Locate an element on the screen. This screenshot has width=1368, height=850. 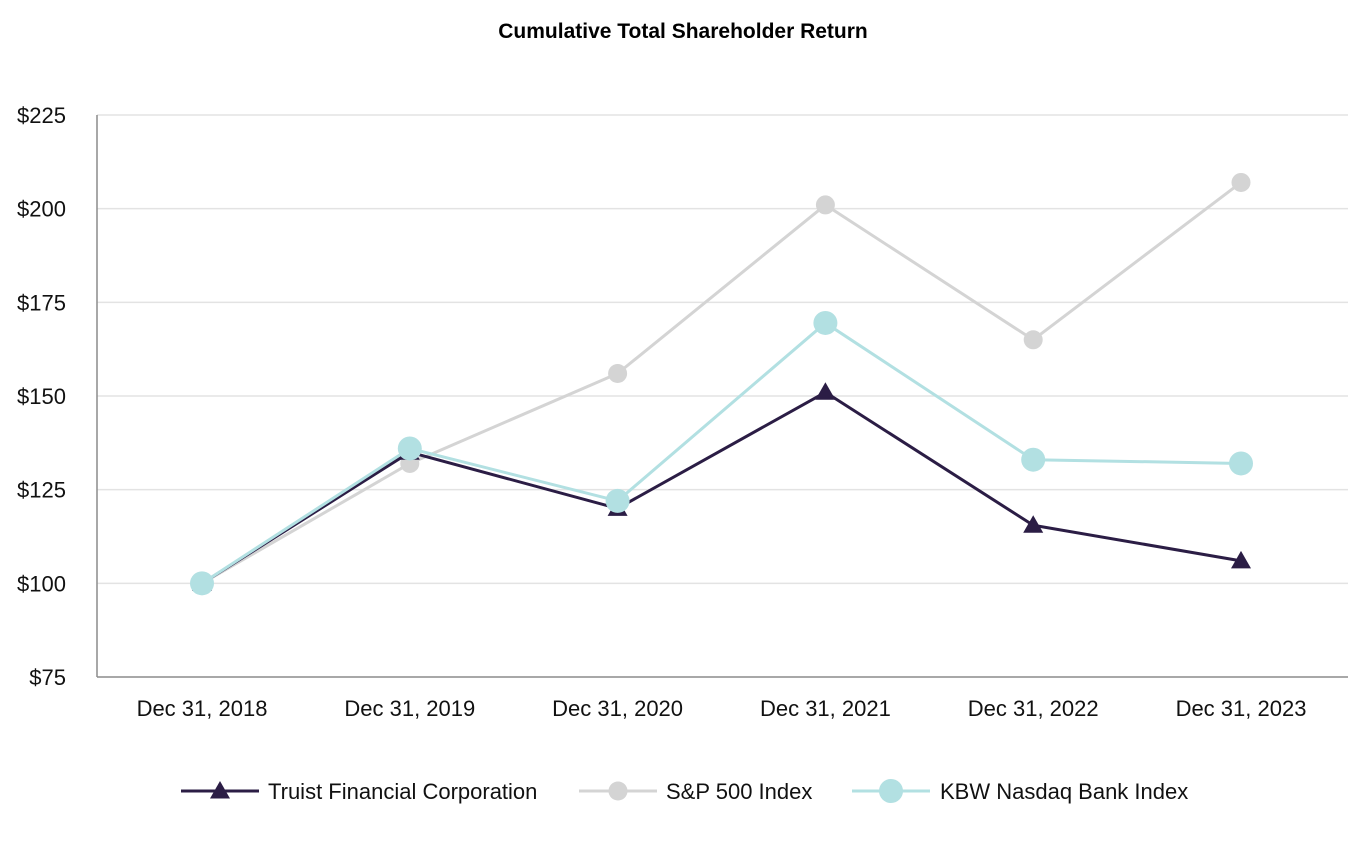
x-tick-label: Dec 31, 2018 is located at coordinates (202, 708).